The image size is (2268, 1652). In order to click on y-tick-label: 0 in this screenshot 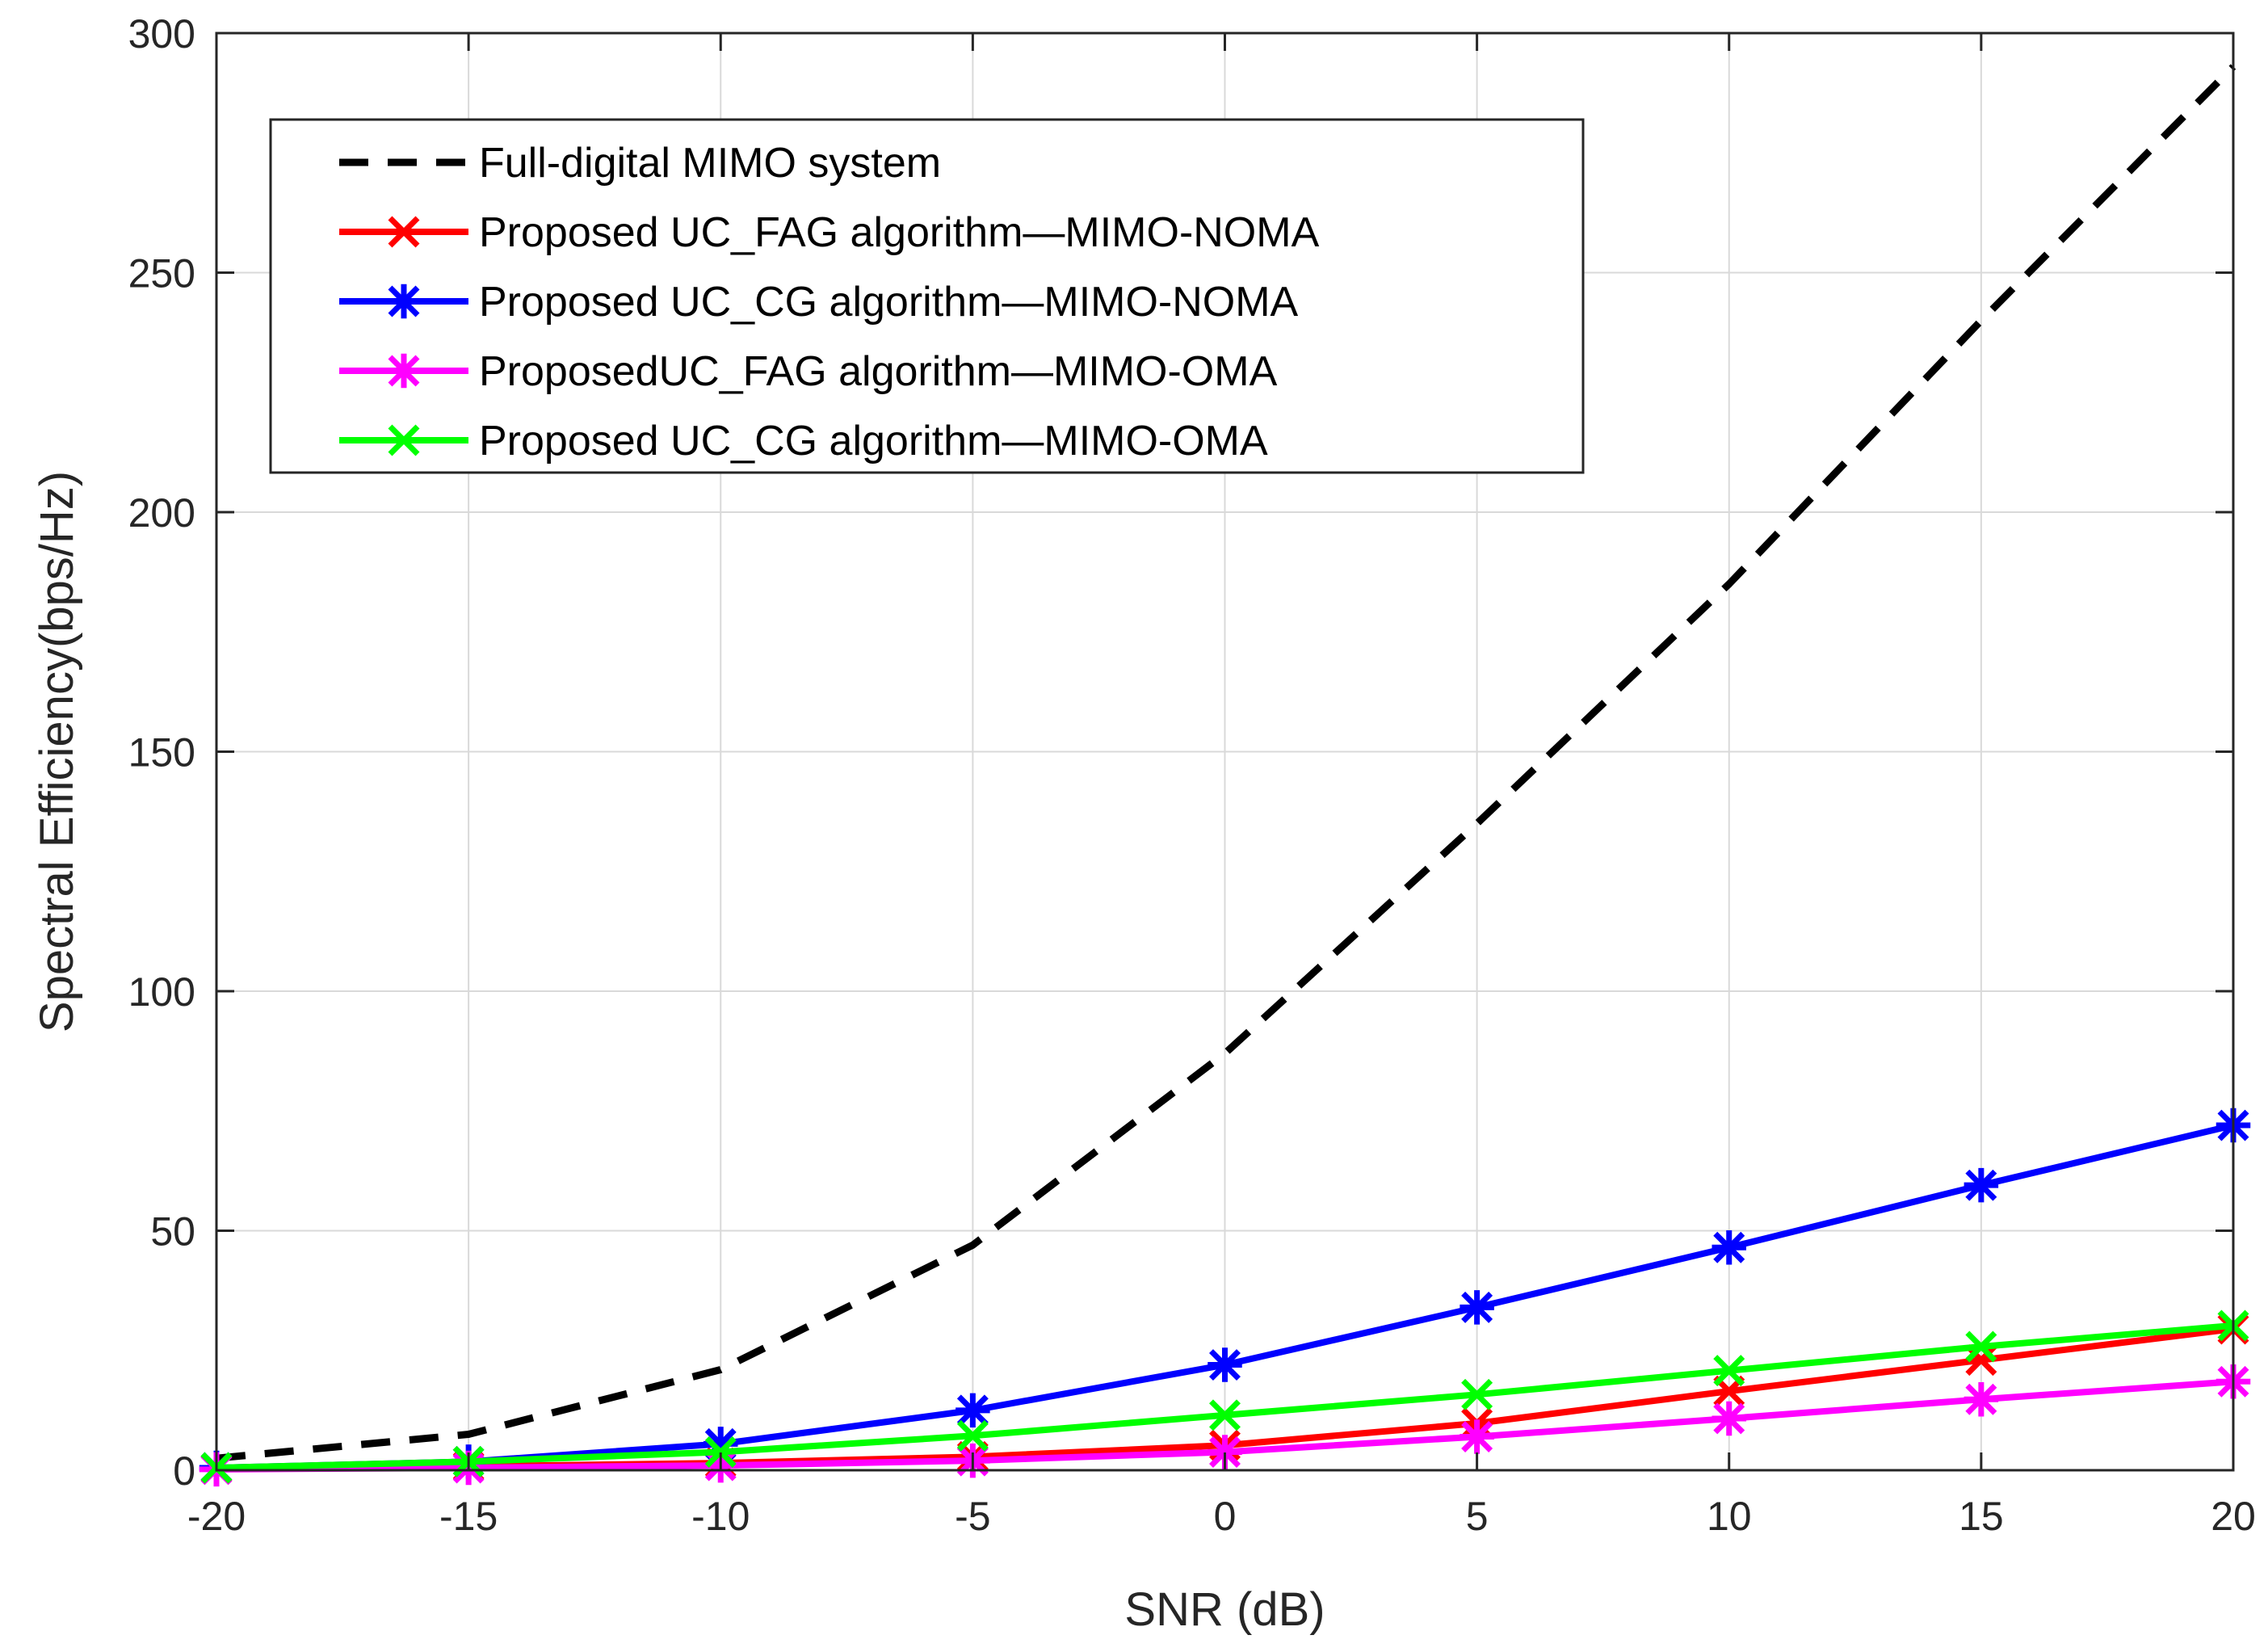, I will do `click(184, 1471)`.